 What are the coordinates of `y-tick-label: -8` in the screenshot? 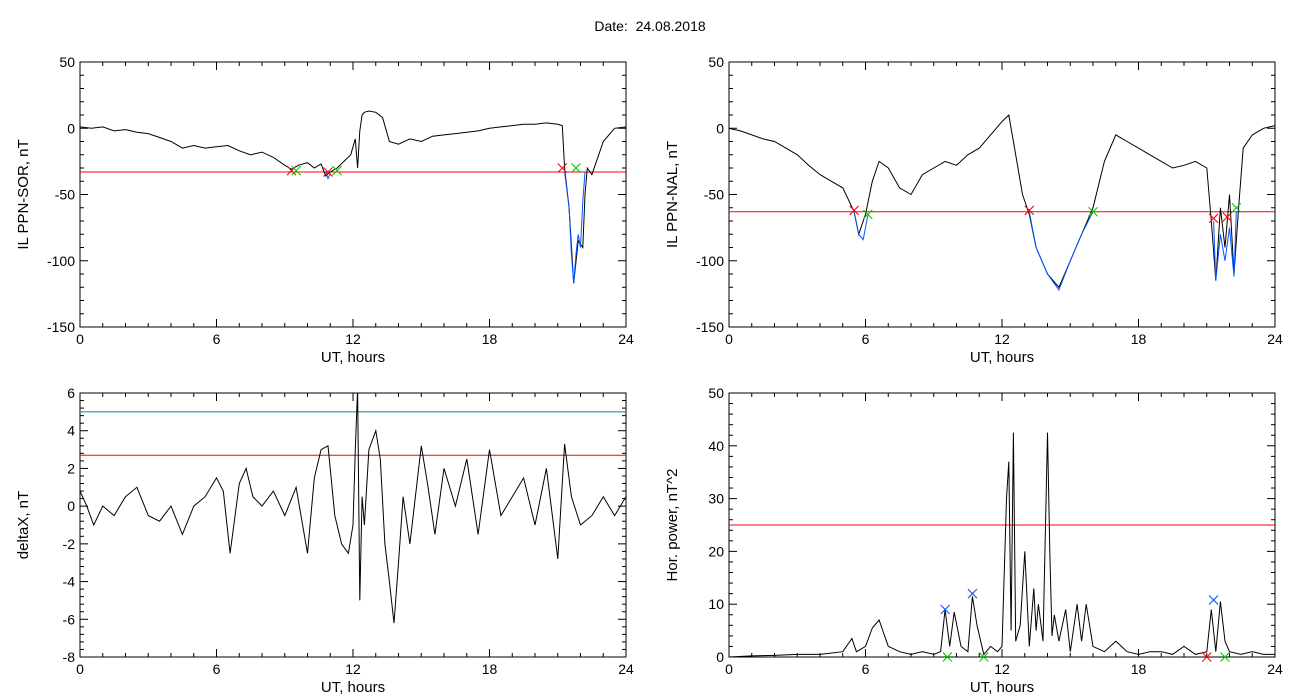 It's located at (69, 657).